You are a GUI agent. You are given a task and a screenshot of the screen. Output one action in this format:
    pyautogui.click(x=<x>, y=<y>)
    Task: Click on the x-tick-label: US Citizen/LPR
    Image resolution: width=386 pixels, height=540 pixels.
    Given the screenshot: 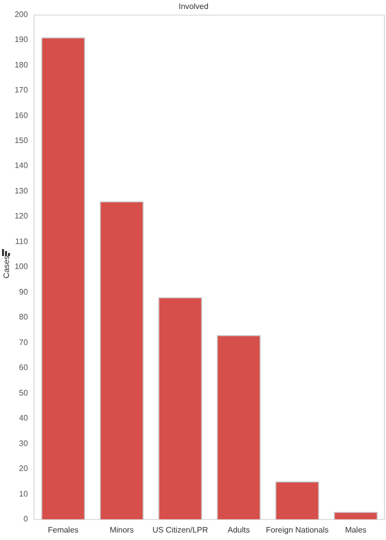 What is the action you would take?
    pyautogui.click(x=180, y=529)
    